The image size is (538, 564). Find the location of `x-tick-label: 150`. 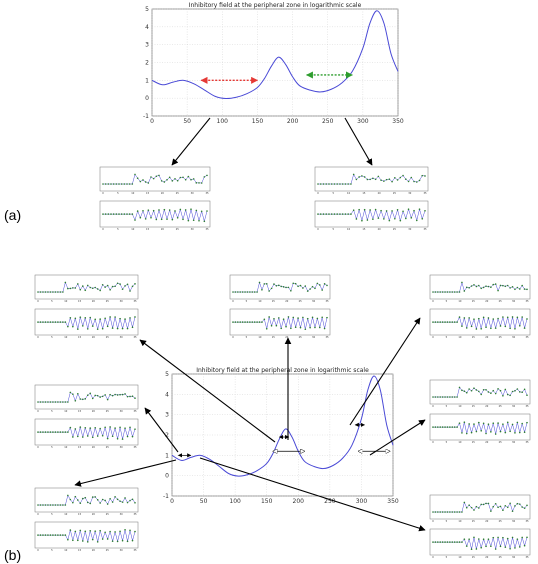

x-tick-label: 150 is located at coordinates (267, 501).